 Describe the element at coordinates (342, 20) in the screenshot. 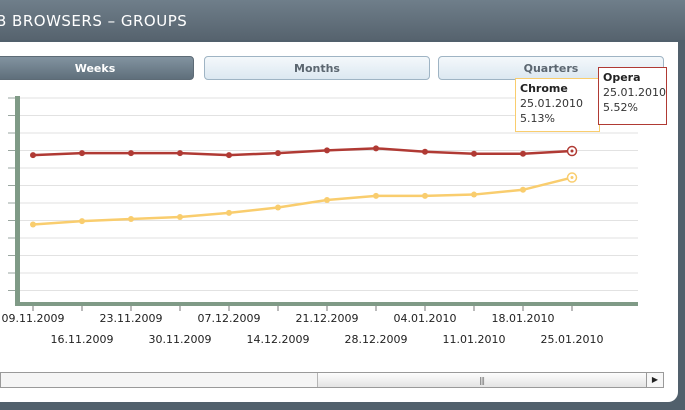

I see `title-bar: B BROWSERS – GROUPS` at that location.